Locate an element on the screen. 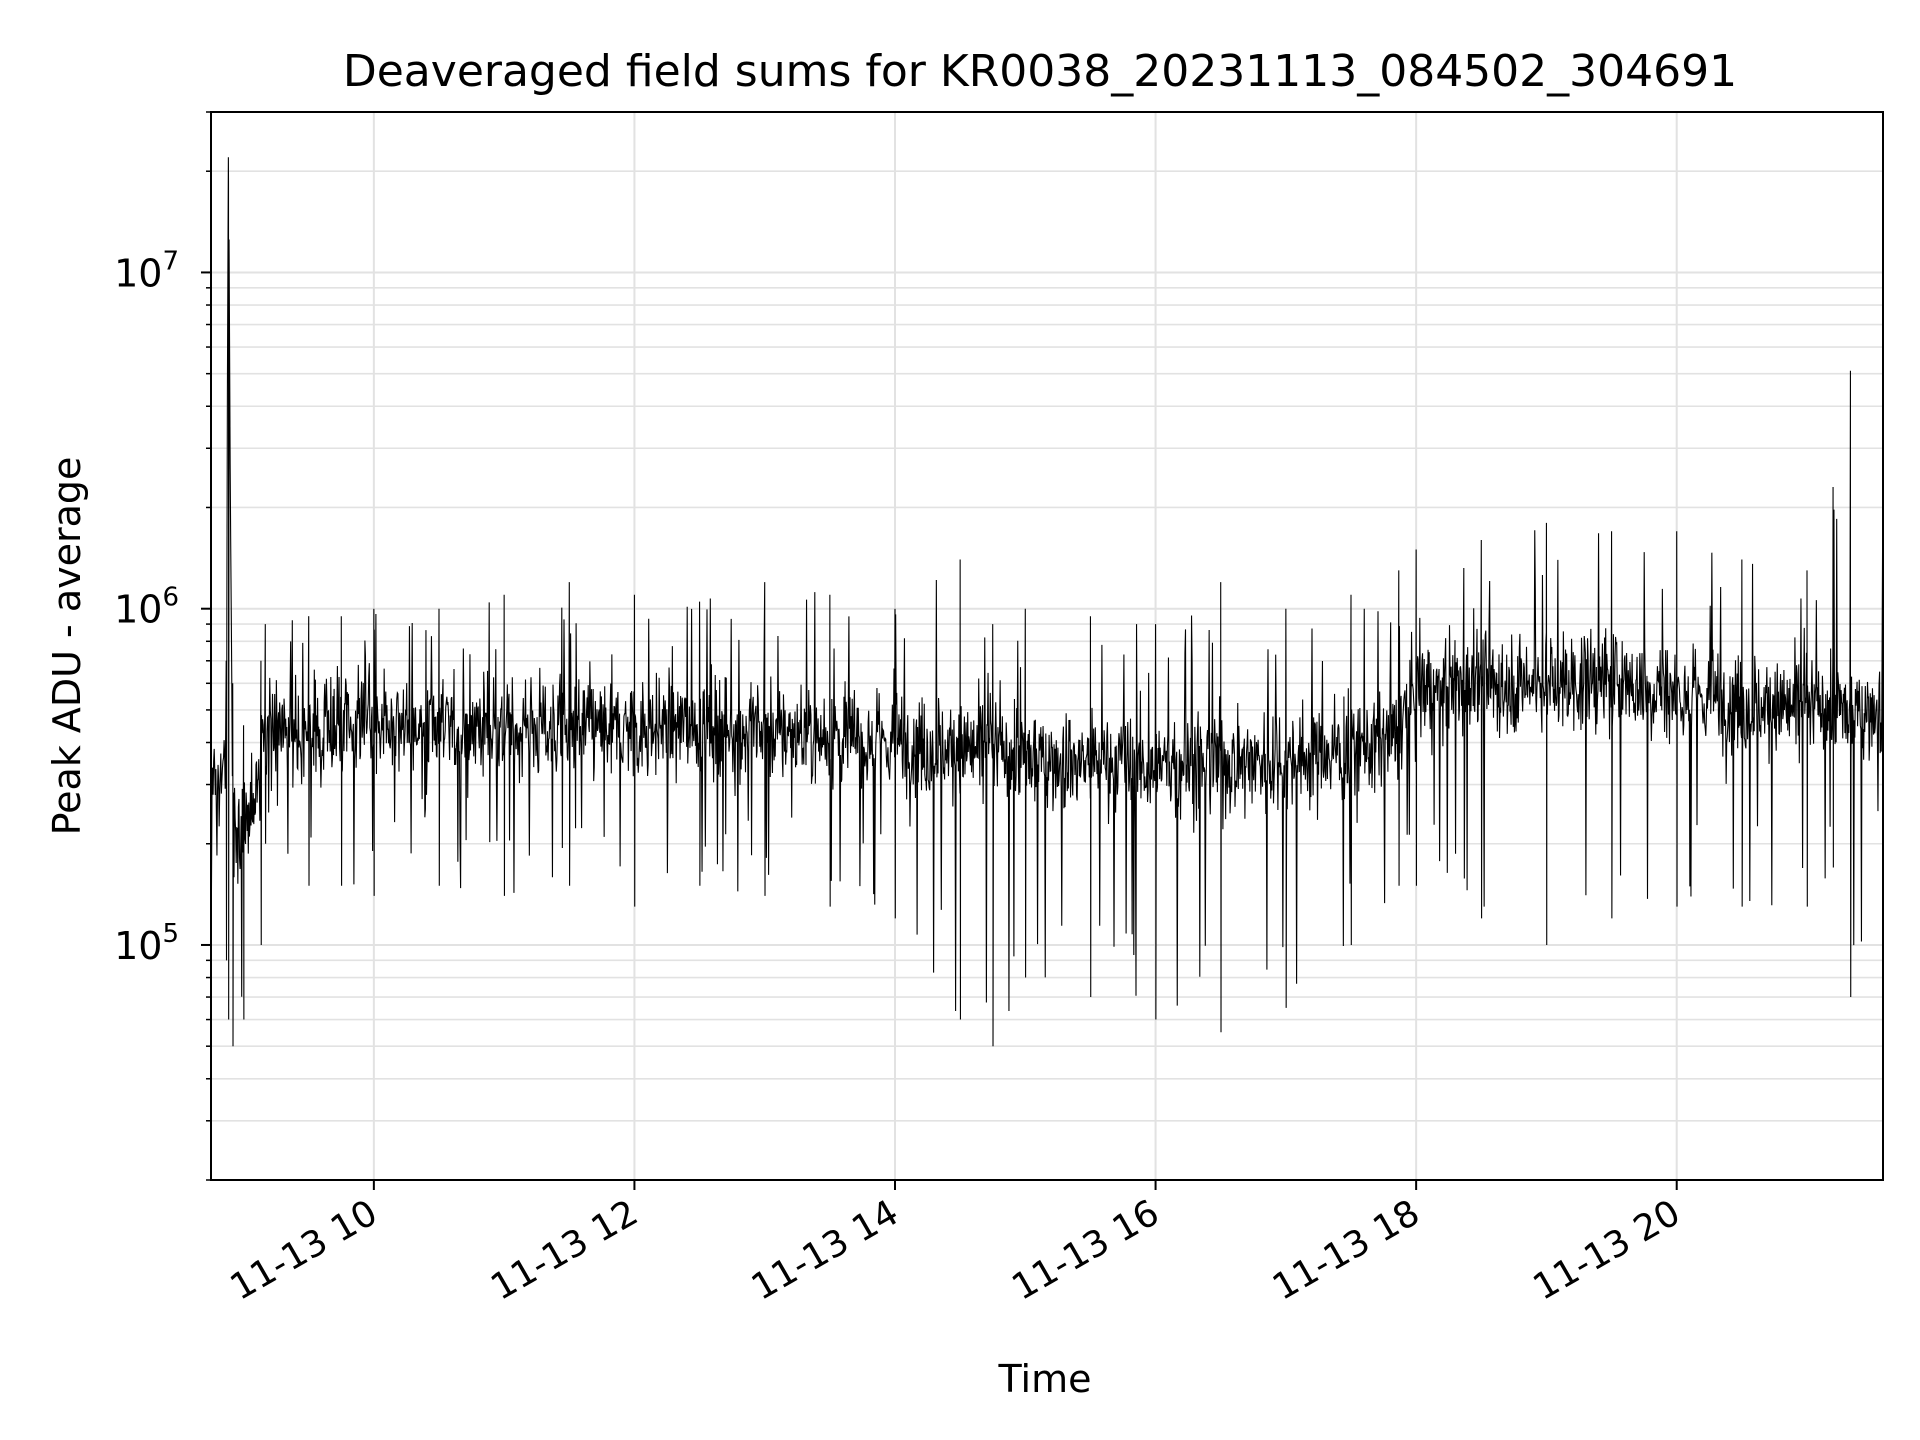 The width and height of the screenshot is (1920, 1440). y-tick-exponent: 7 is located at coordinates (170, 261).